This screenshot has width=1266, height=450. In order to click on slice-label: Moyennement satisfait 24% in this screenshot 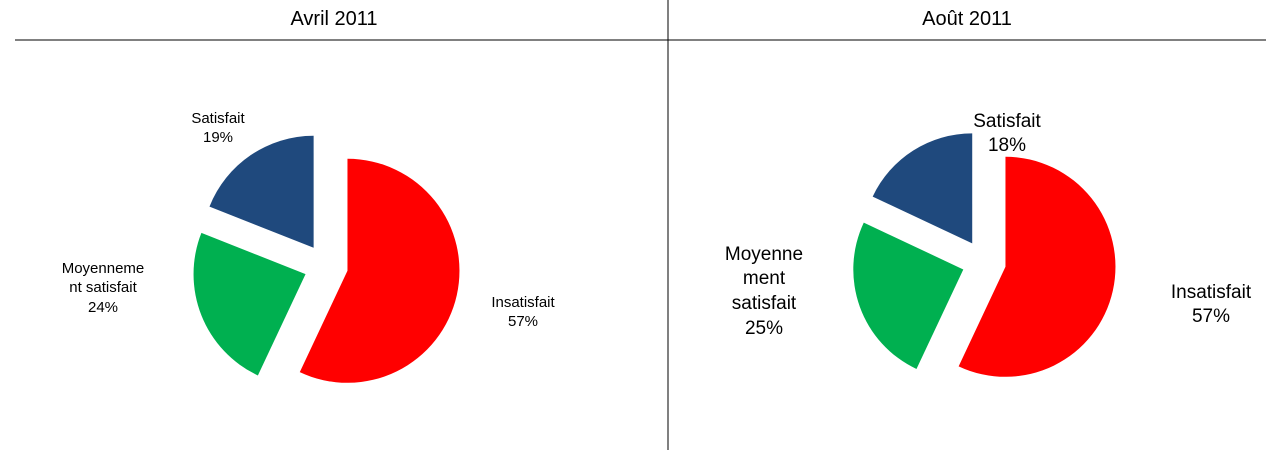, I will do `click(103, 288)`.